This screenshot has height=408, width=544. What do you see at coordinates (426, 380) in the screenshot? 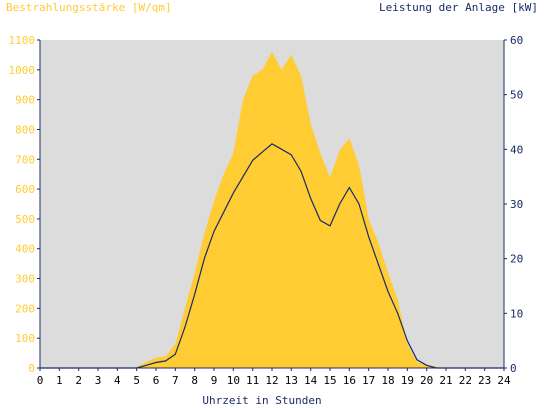
I see `x-tick-label: 20` at bounding box center [426, 380].